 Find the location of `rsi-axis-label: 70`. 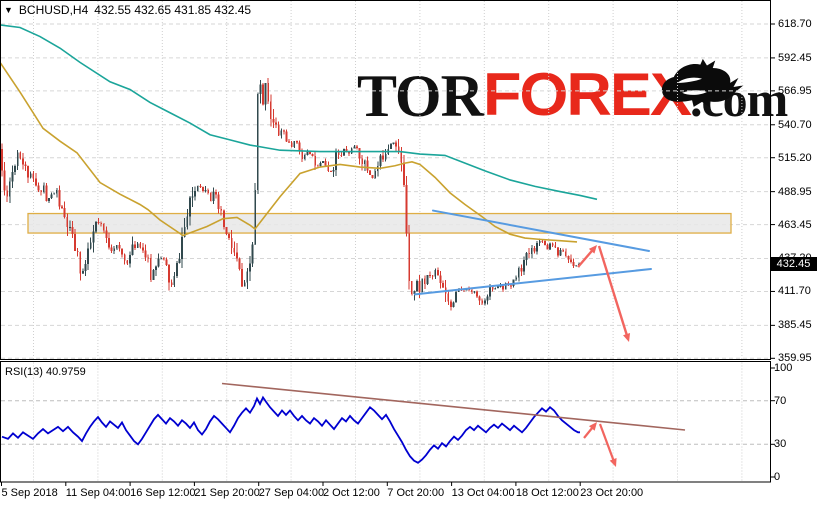

rsi-axis-label: 70 is located at coordinates (780, 400).